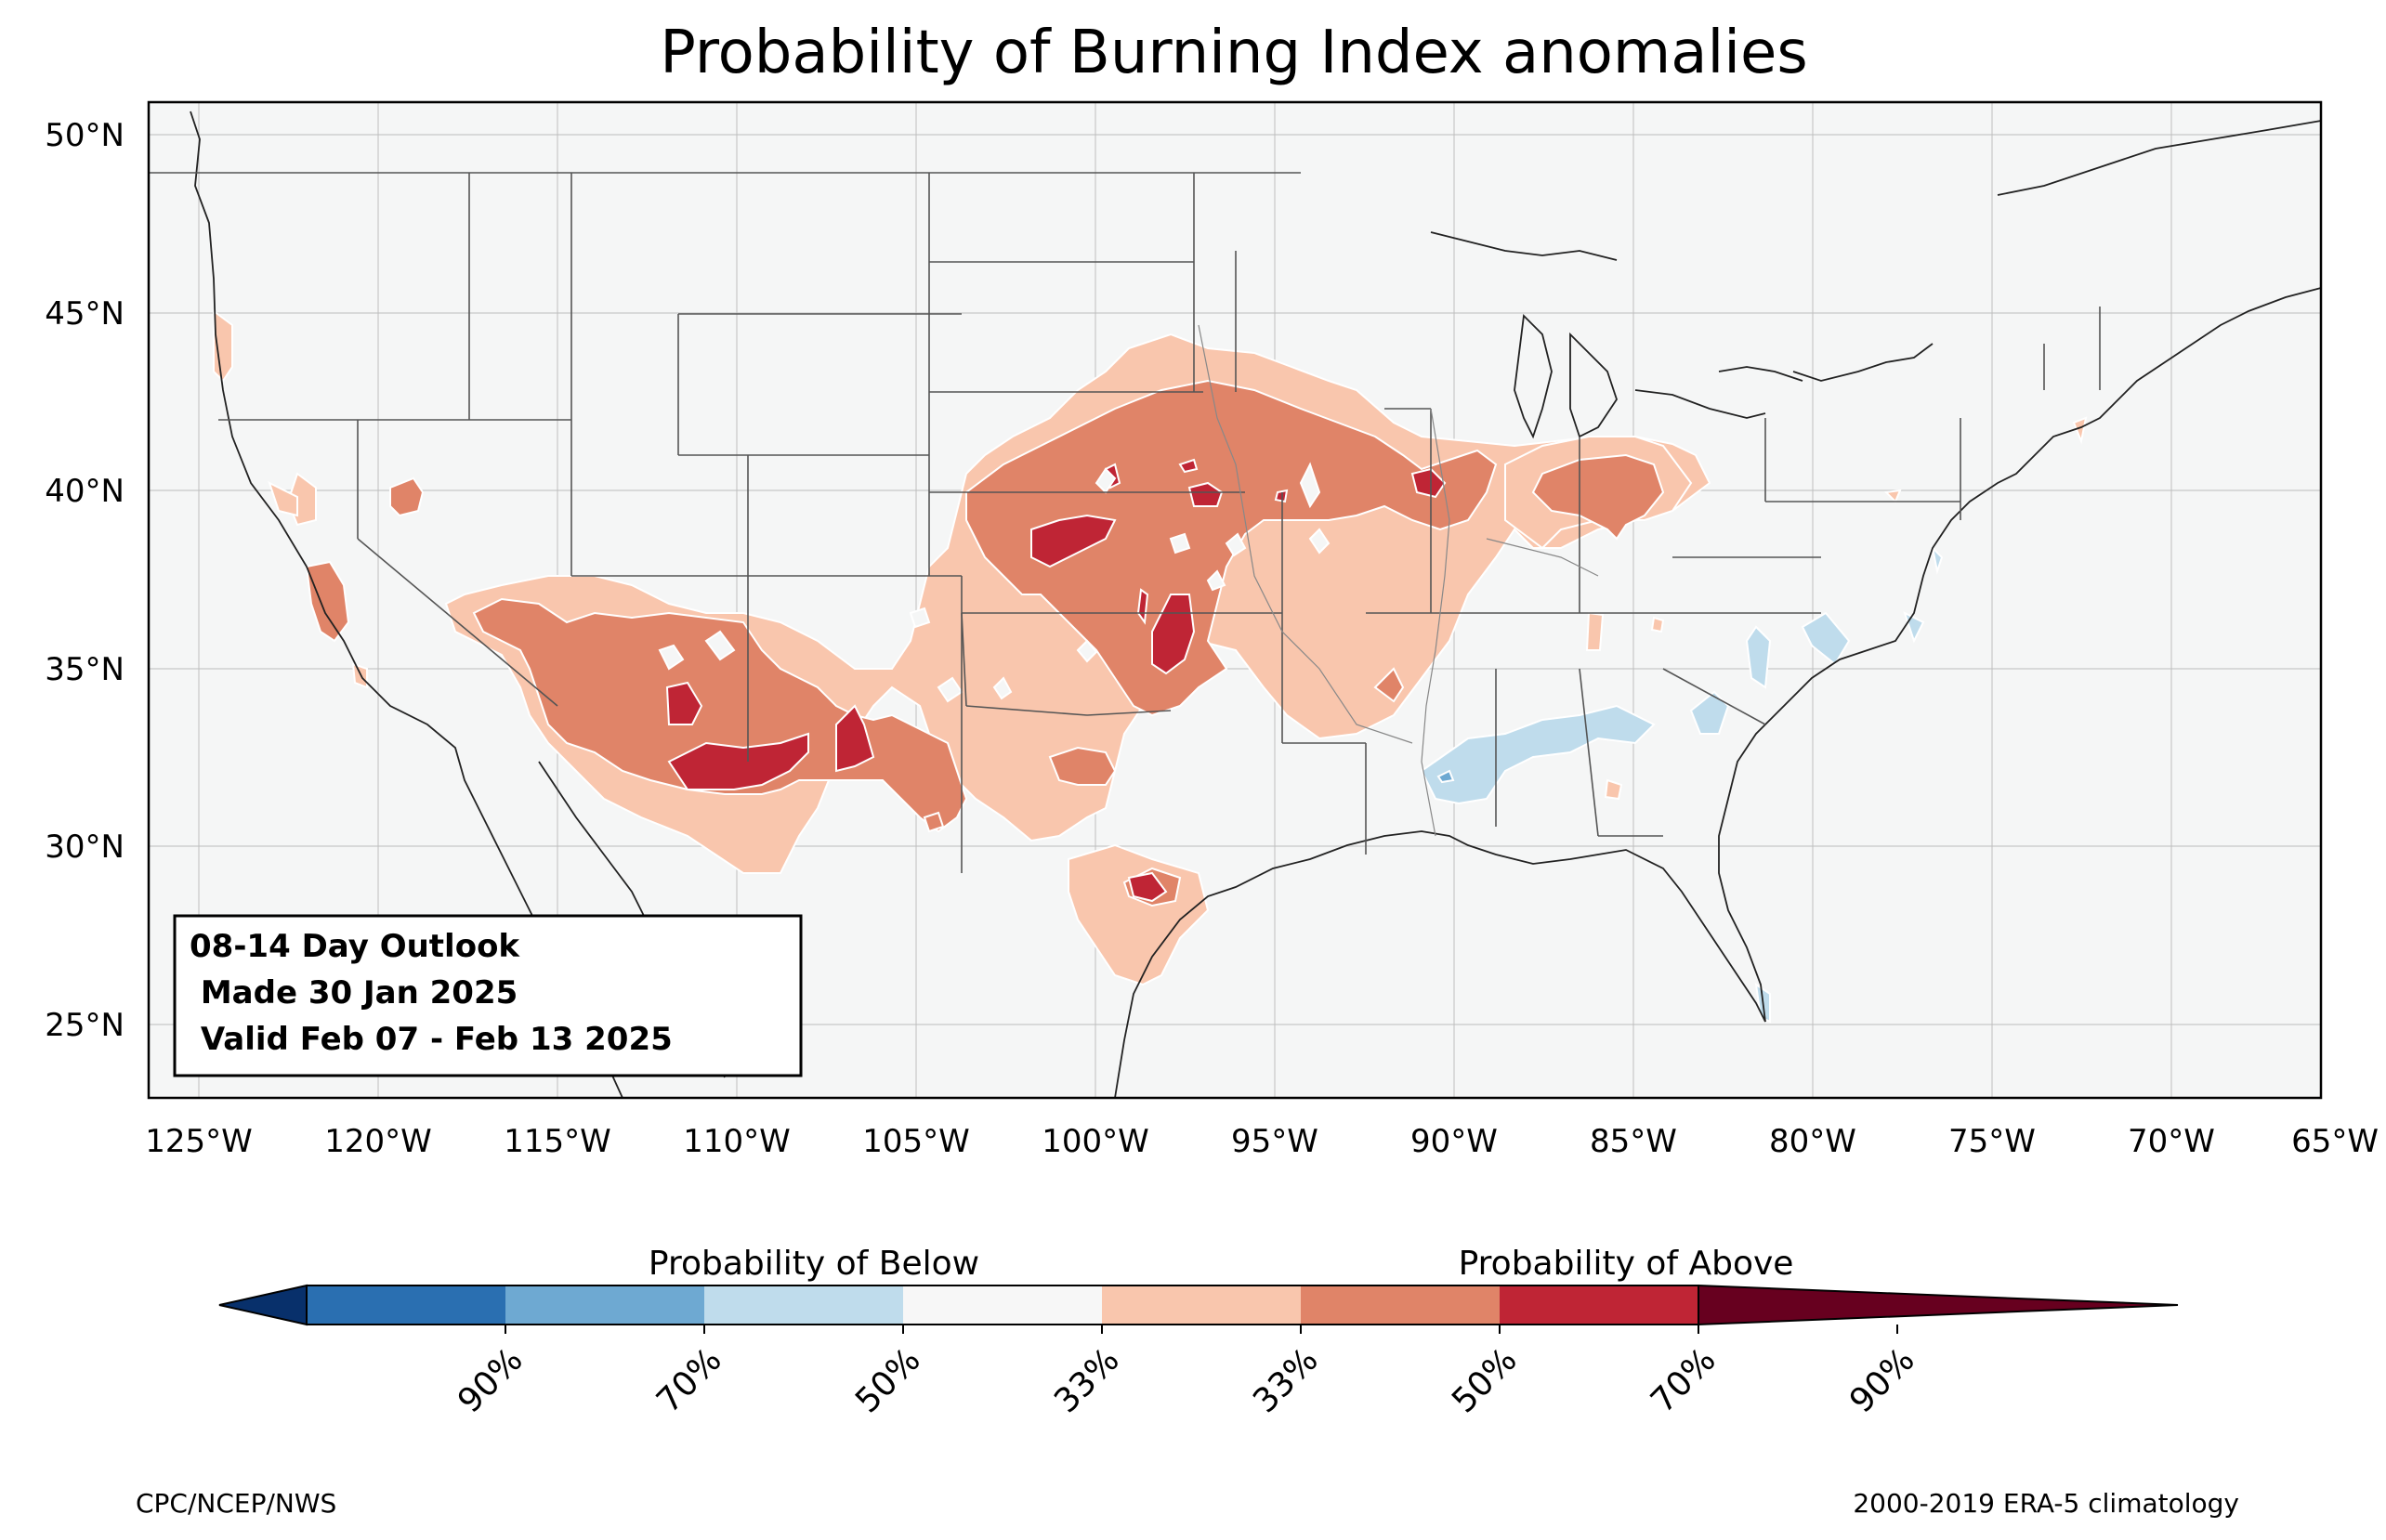 The image size is (2386, 1540). Describe the element at coordinates (1992, 1141) in the screenshot. I see `longitude-label: 75°W` at that location.